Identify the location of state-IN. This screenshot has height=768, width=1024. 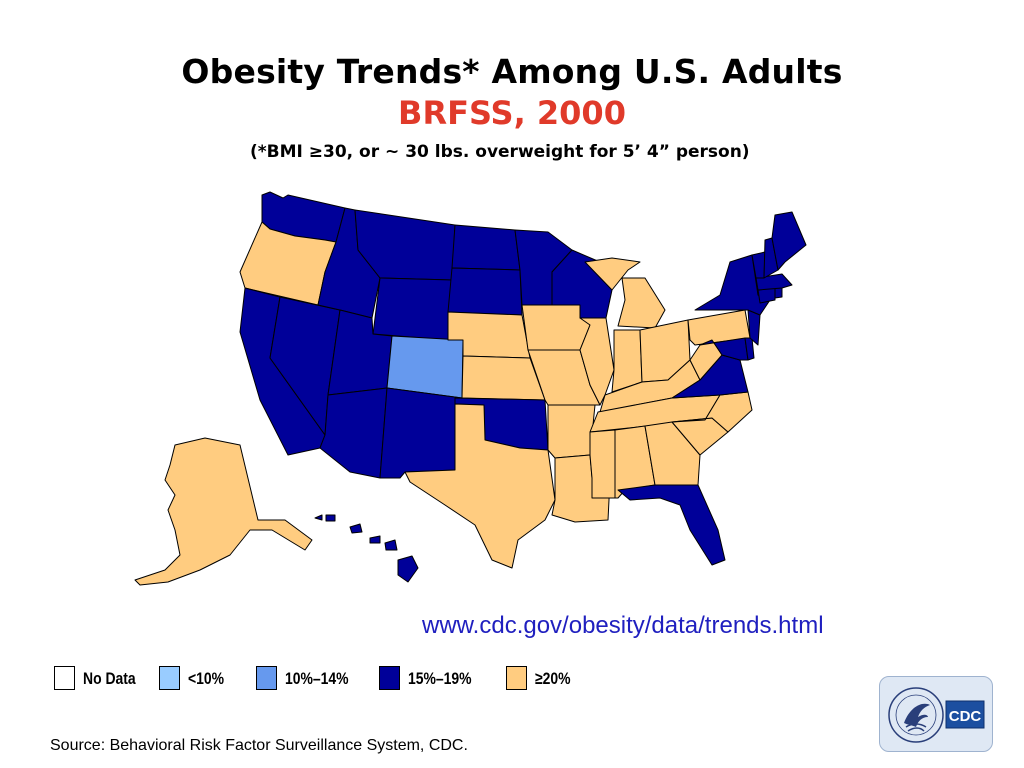
(627, 361).